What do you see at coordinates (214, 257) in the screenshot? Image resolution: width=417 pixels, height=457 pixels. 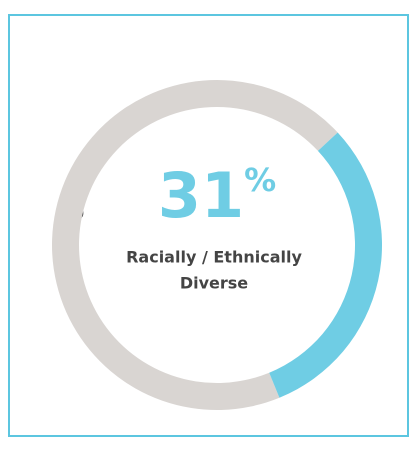 I see `center-label: Racially / Ethnically` at bounding box center [214, 257].